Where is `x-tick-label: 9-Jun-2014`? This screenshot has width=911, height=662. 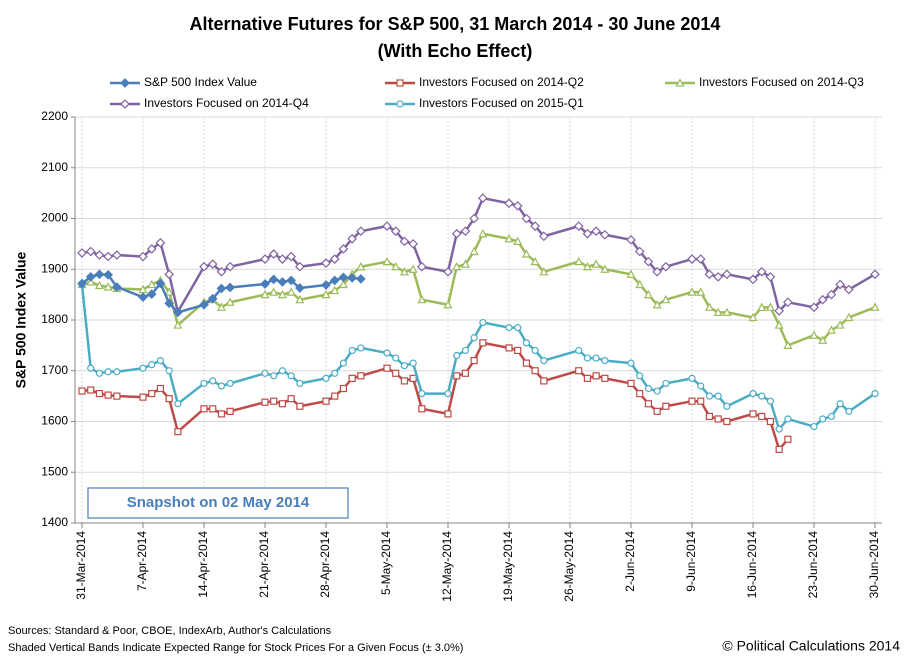 x-tick-label: 9-Jun-2014 is located at coordinates (691, 561).